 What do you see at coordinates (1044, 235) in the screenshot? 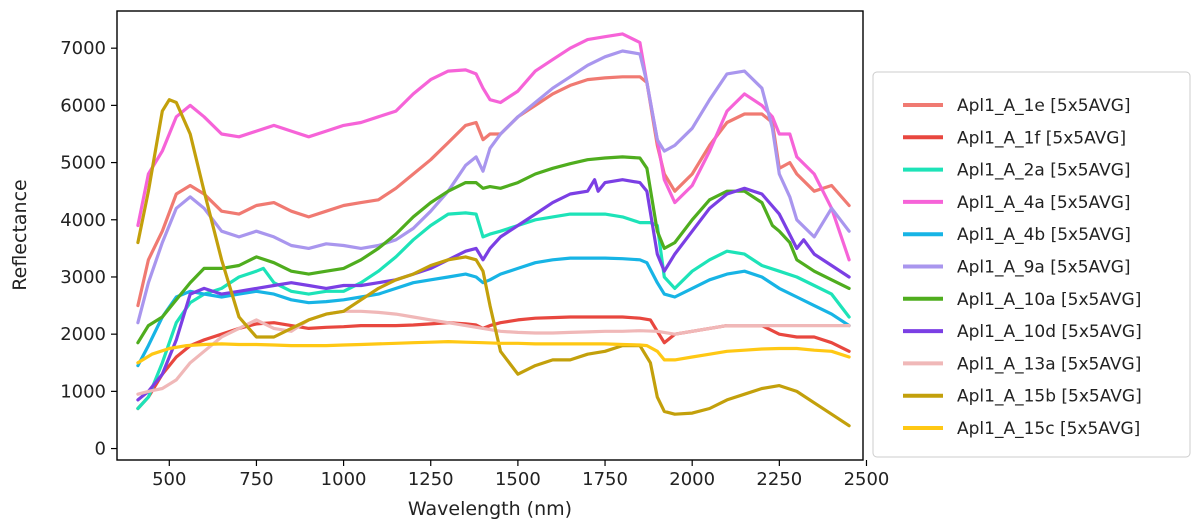
I see `legend-label: Apl1_A_4b [5x5AVG]` at bounding box center [1044, 235].